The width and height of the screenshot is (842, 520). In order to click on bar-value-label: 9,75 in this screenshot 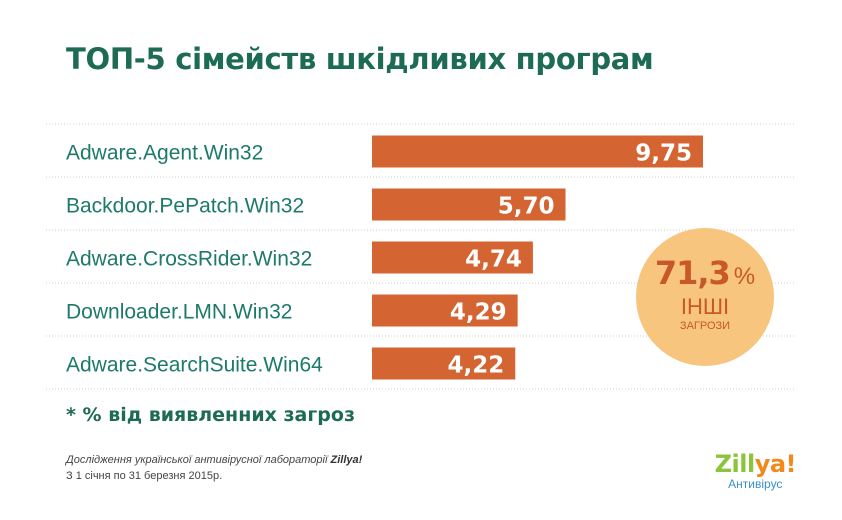, I will do `click(663, 154)`.